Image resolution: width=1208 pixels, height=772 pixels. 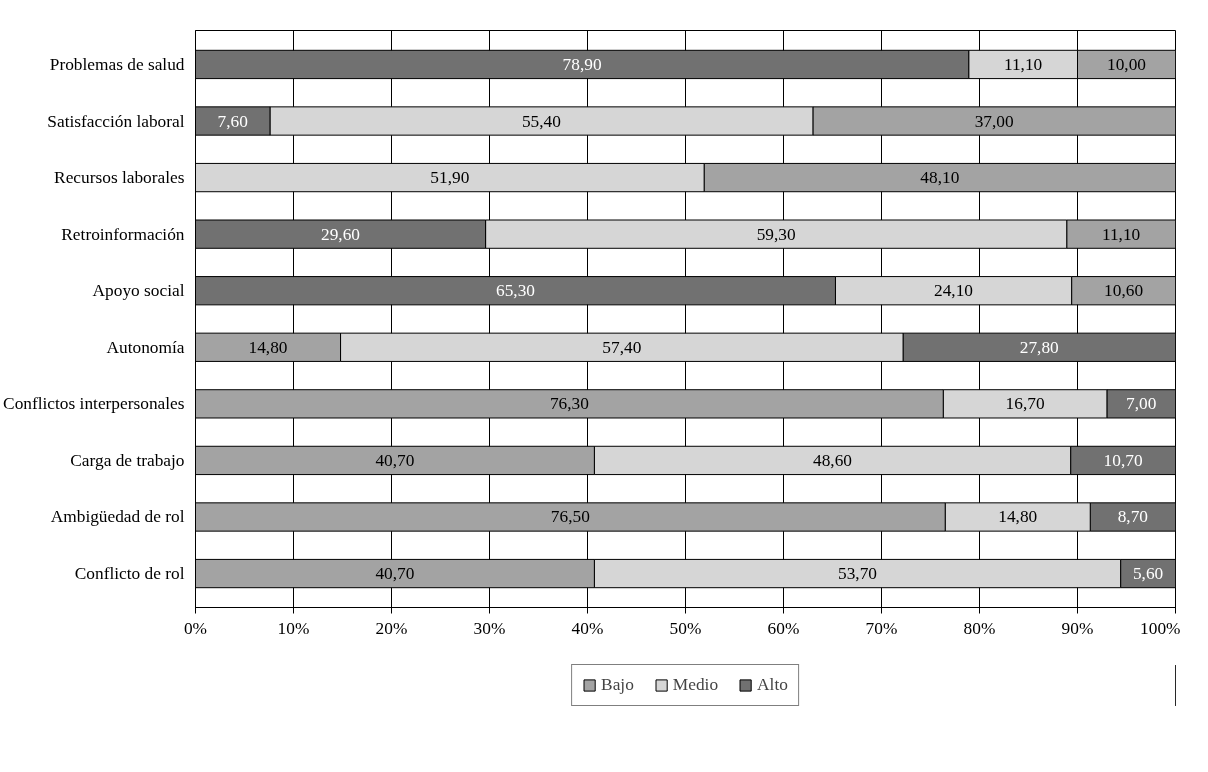 What do you see at coordinates (341, 234) in the screenshot?
I see `data-label: 29,60` at bounding box center [341, 234].